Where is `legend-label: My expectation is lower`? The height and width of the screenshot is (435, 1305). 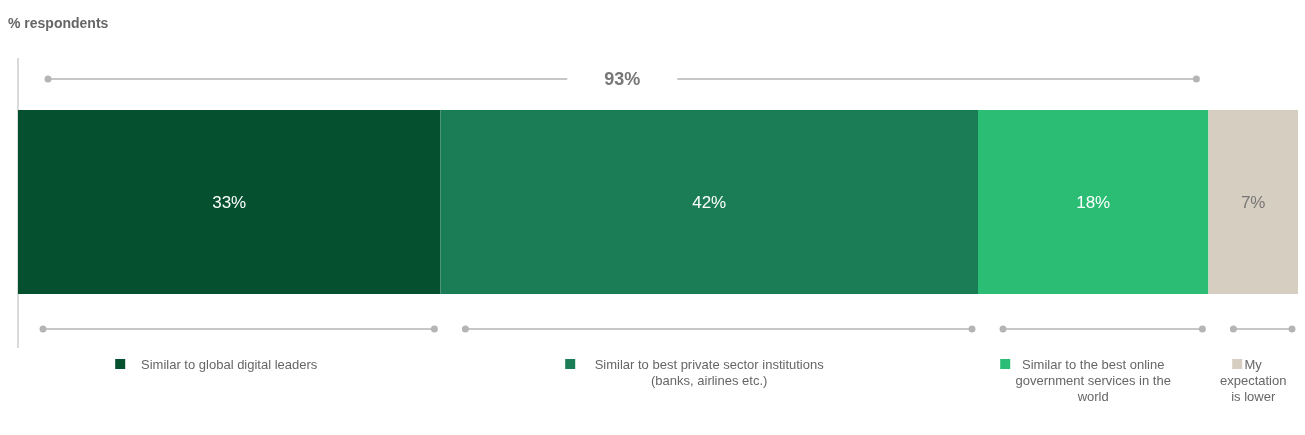
legend-label: My expectation is lower is located at coordinates (1253, 380).